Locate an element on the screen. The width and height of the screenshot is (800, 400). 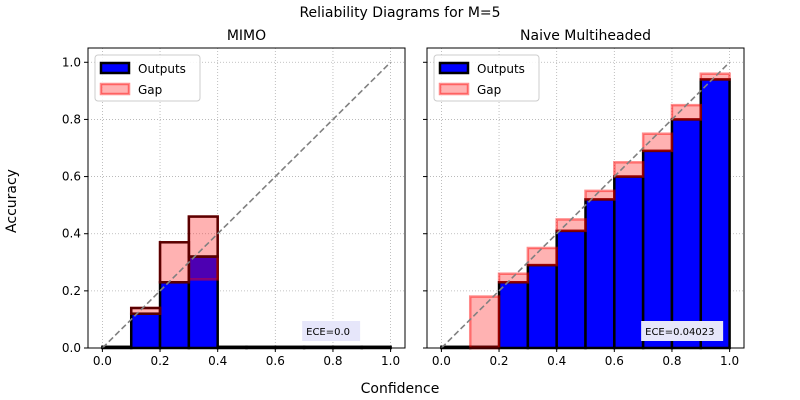
y-tick-label: 0.0 is located at coordinates (71, 348).